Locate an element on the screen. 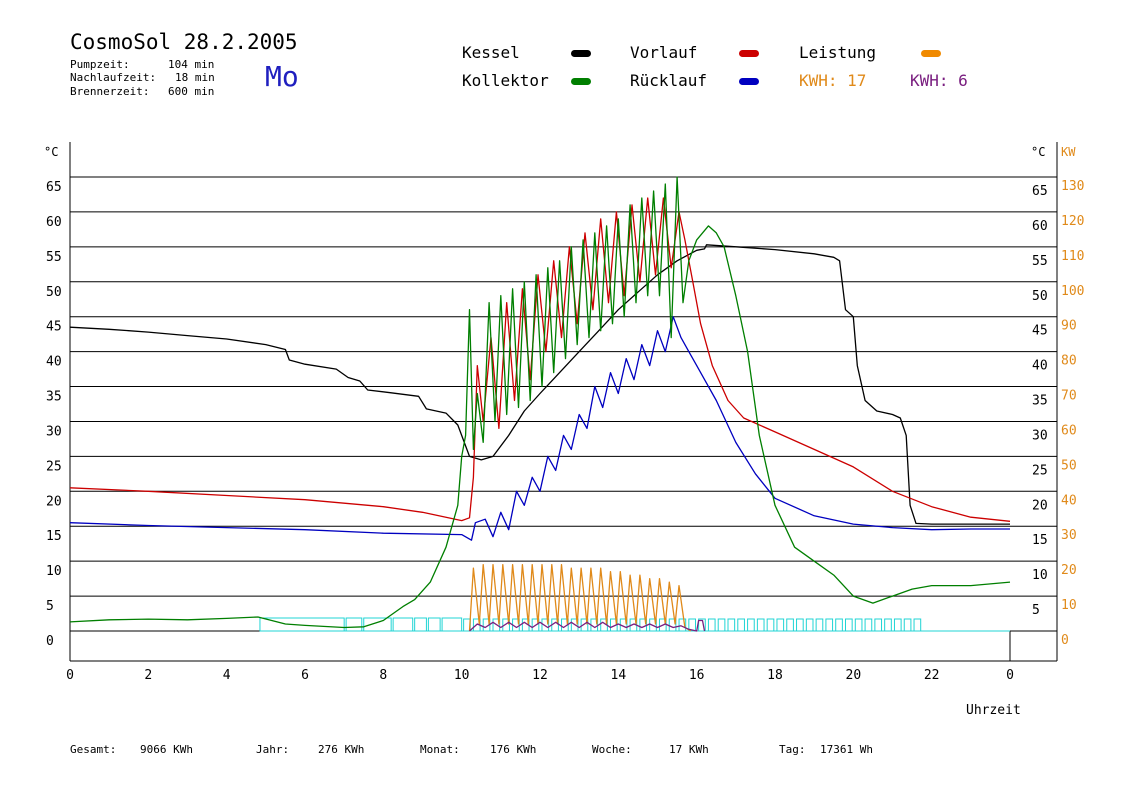 The height and width of the screenshot is (812, 1148). footer-monat: Monat: 176 KWh is located at coordinates (478, 749).